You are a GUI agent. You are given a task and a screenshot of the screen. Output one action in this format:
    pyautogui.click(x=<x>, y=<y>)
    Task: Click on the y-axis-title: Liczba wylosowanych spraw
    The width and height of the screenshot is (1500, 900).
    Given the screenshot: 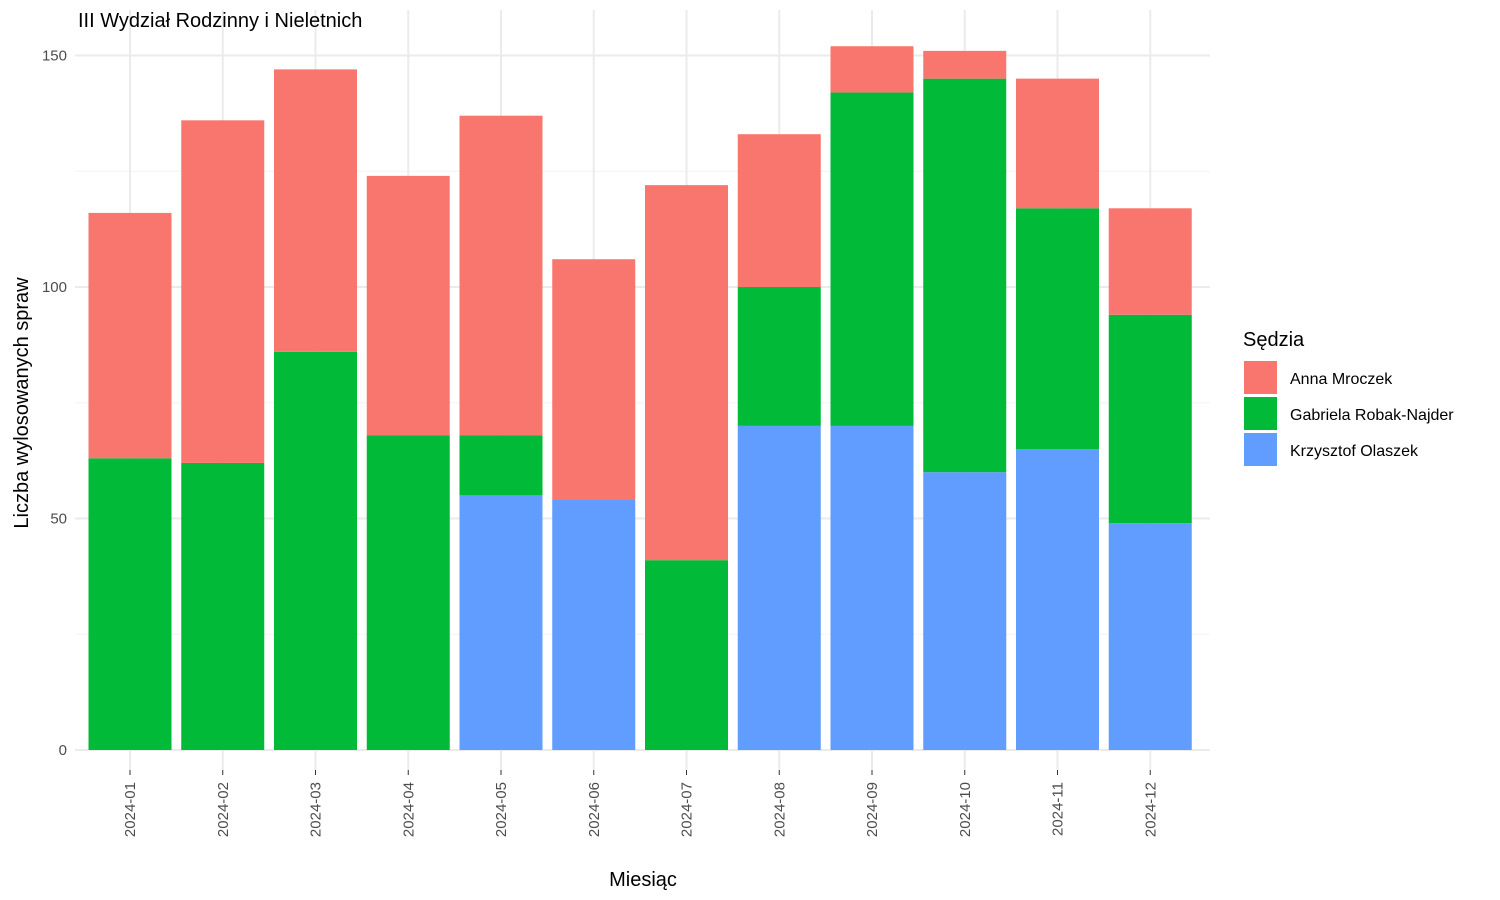 What is the action you would take?
    pyautogui.click(x=22, y=403)
    